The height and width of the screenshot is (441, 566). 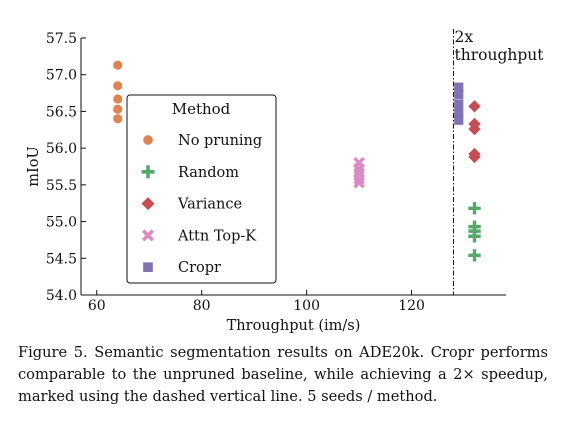 I want to click on y-tick-label: 56.0, so click(x=61, y=149).